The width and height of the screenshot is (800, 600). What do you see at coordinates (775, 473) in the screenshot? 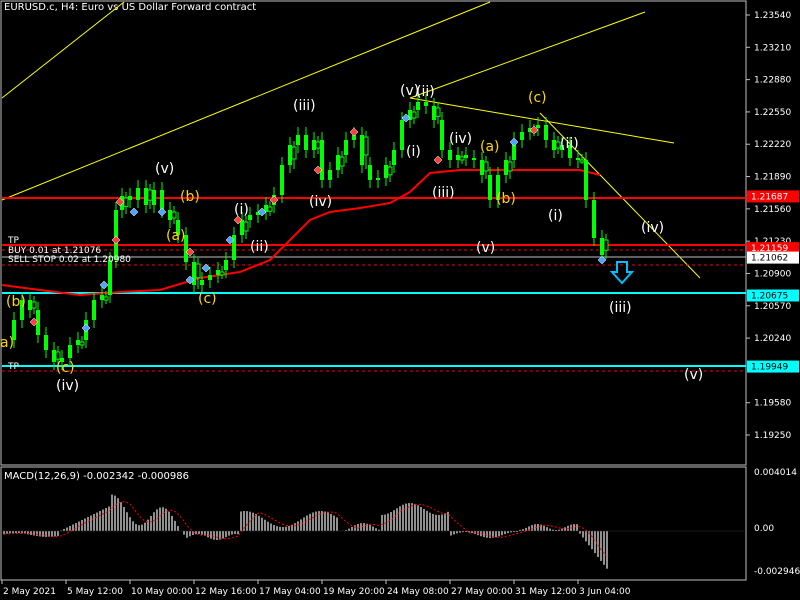
I see `macd-tick: 0.004014` at bounding box center [775, 473].